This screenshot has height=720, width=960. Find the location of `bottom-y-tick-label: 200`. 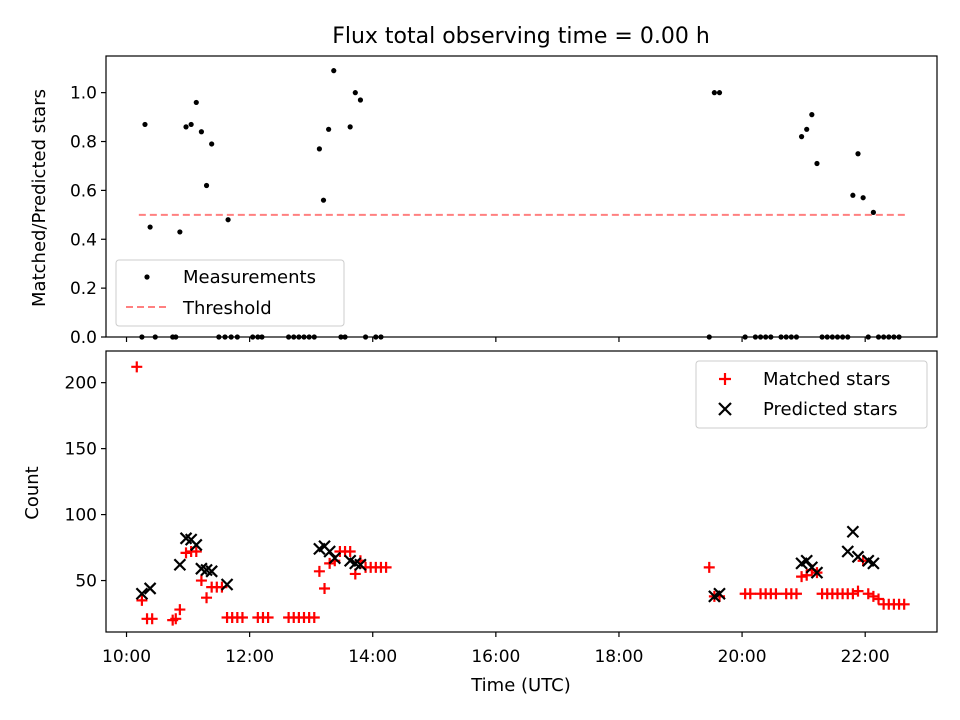

bottom-y-tick-label: 200 is located at coordinates (81, 384).